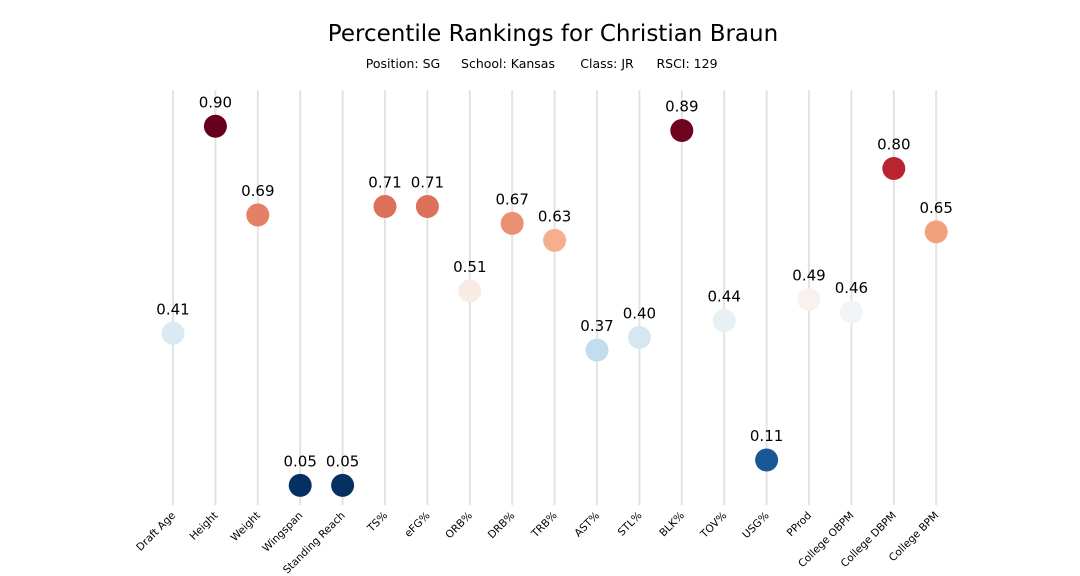  Describe the element at coordinates (686, 63) in the screenshot. I see `subtitle-rsci: RSCI: 129` at that location.